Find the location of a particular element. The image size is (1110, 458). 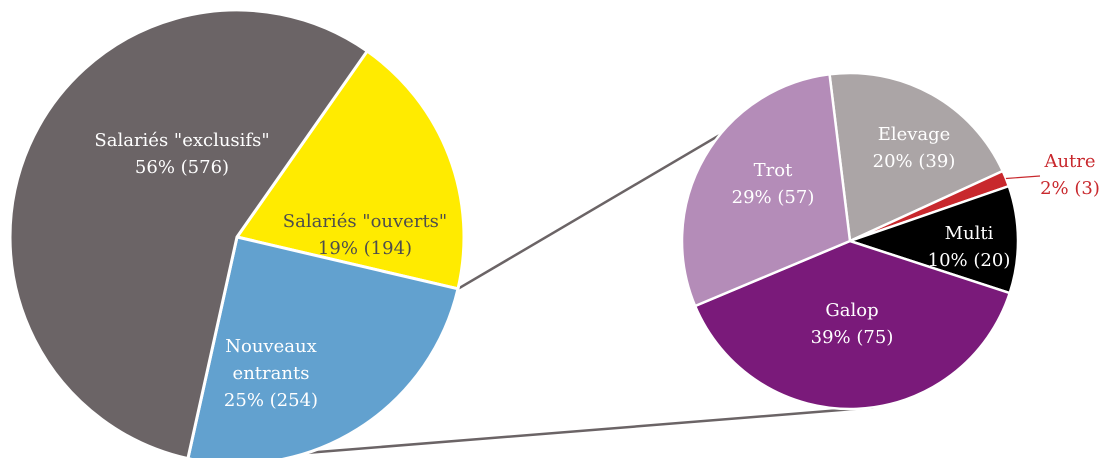

main-label-salaries-ouverts-line: 19% (194) is located at coordinates (365, 248).